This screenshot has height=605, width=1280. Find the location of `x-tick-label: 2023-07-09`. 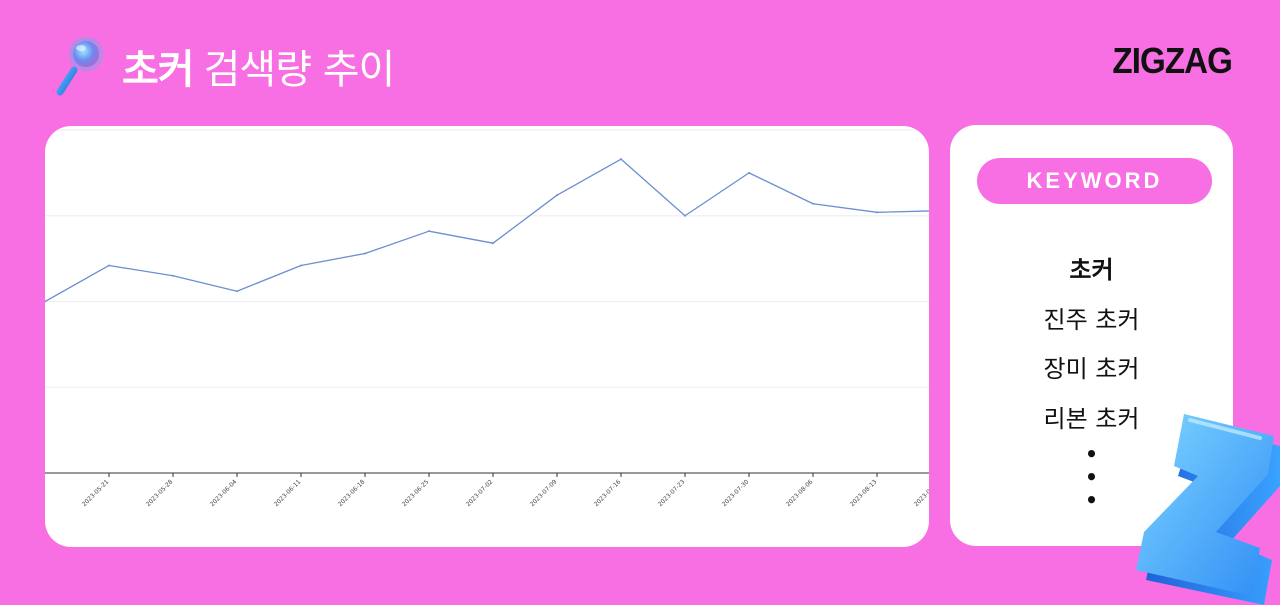

x-tick-label: 2023-07-09 is located at coordinates (544, 493).